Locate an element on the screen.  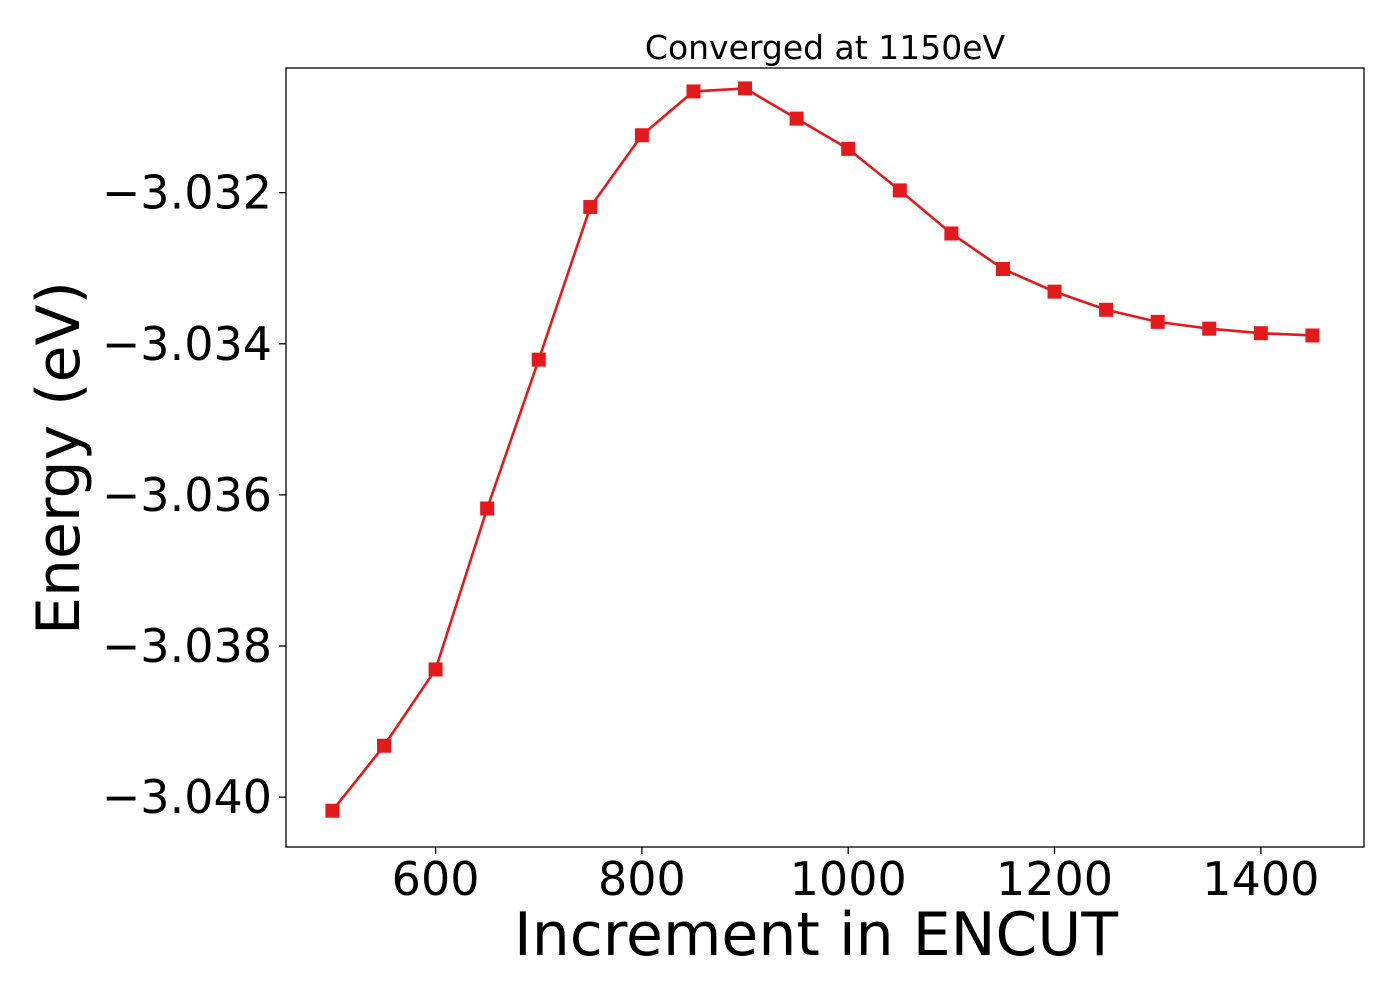
y-tick-label: −3.034 is located at coordinates (187, 344).